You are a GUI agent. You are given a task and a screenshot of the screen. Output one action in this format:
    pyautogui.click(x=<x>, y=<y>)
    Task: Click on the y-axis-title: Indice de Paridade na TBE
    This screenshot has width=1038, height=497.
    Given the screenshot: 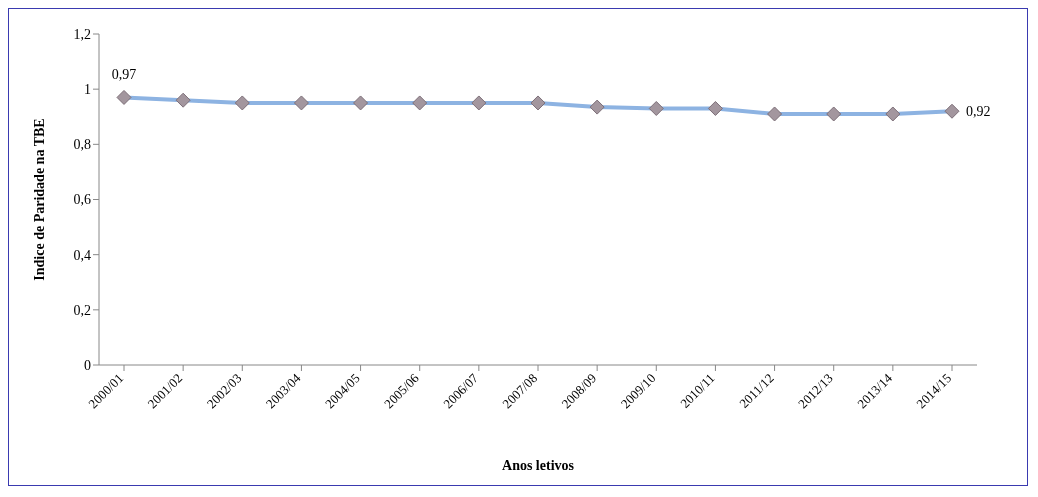 What is the action you would take?
    pyautogui.click(x=39, y=199)
    